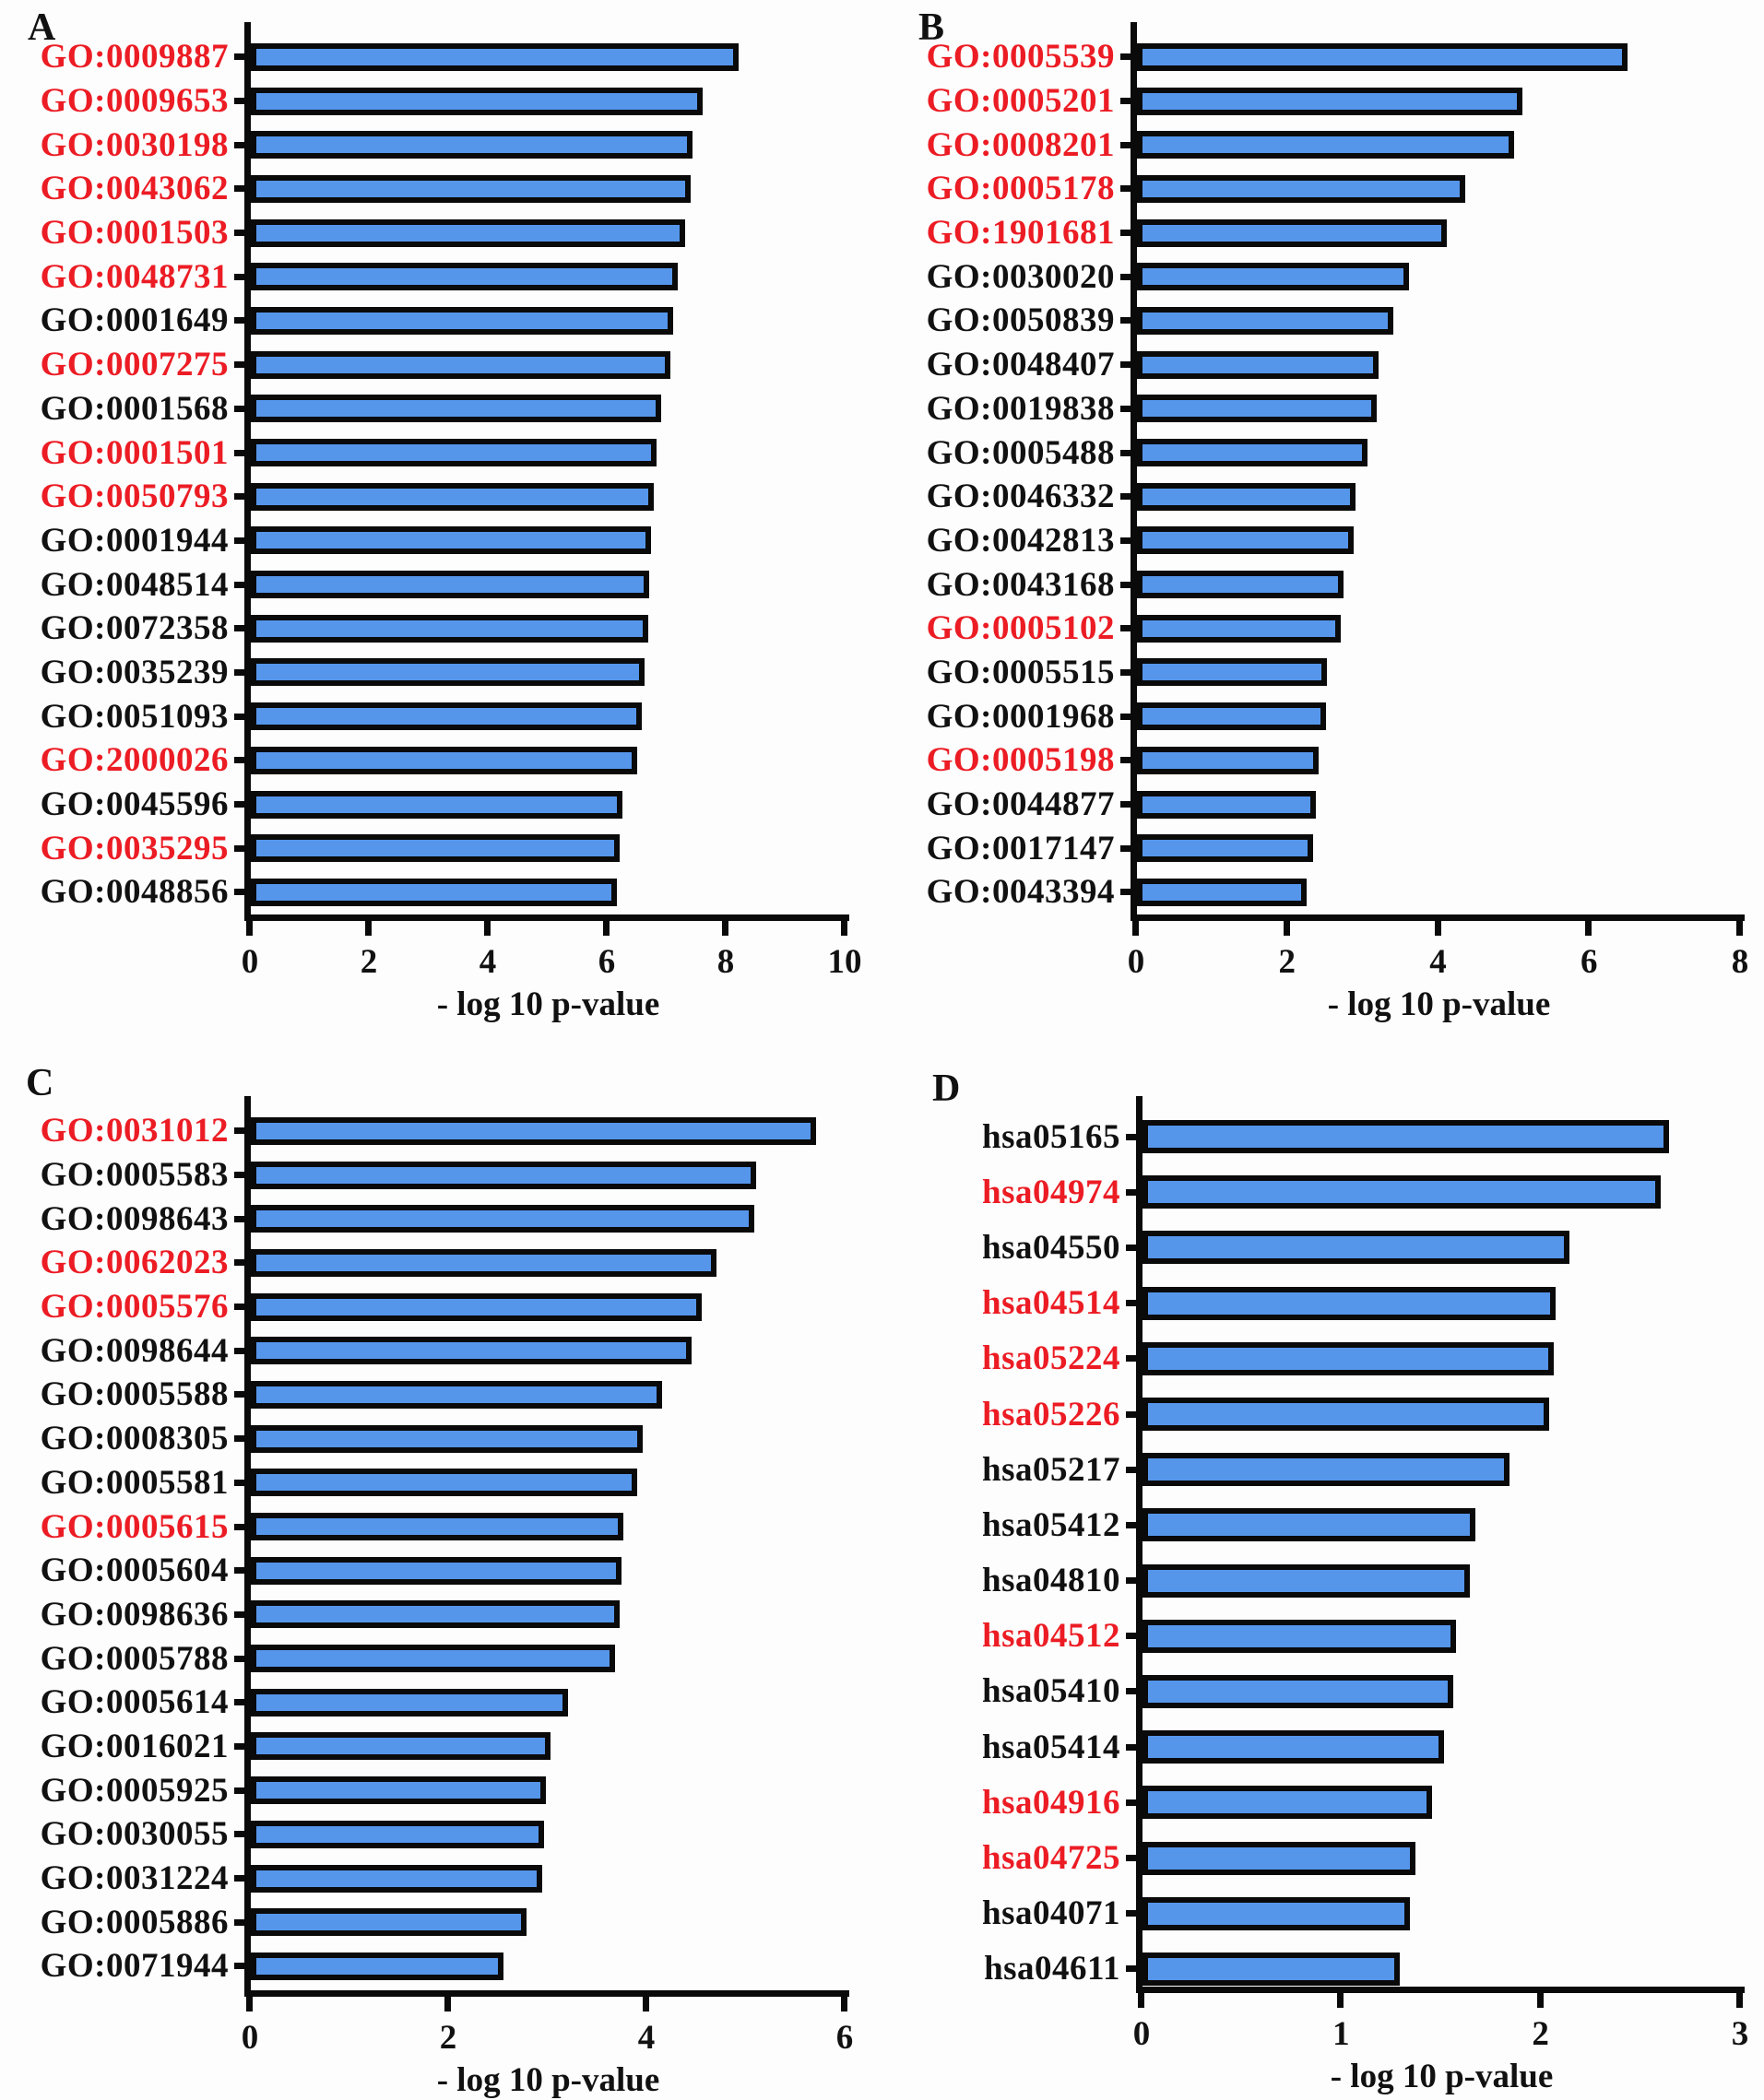 The height and width of the screenshot is (2100, 1764). Describe the element at coordinates (1275, 1803) in the screenshot. I see `bar-row: hsa04916` at that location.